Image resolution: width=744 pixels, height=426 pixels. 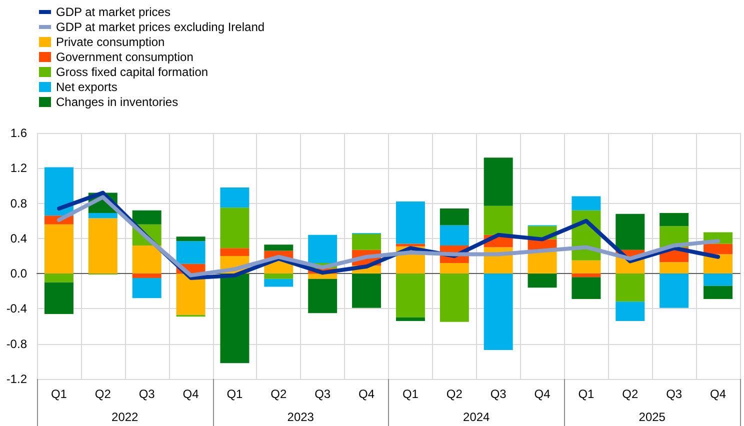 What do you see at coordinates (117, 102) in the screenshot?
I see `legend-label: Changes in inventories` at bounding box center [117, 102].